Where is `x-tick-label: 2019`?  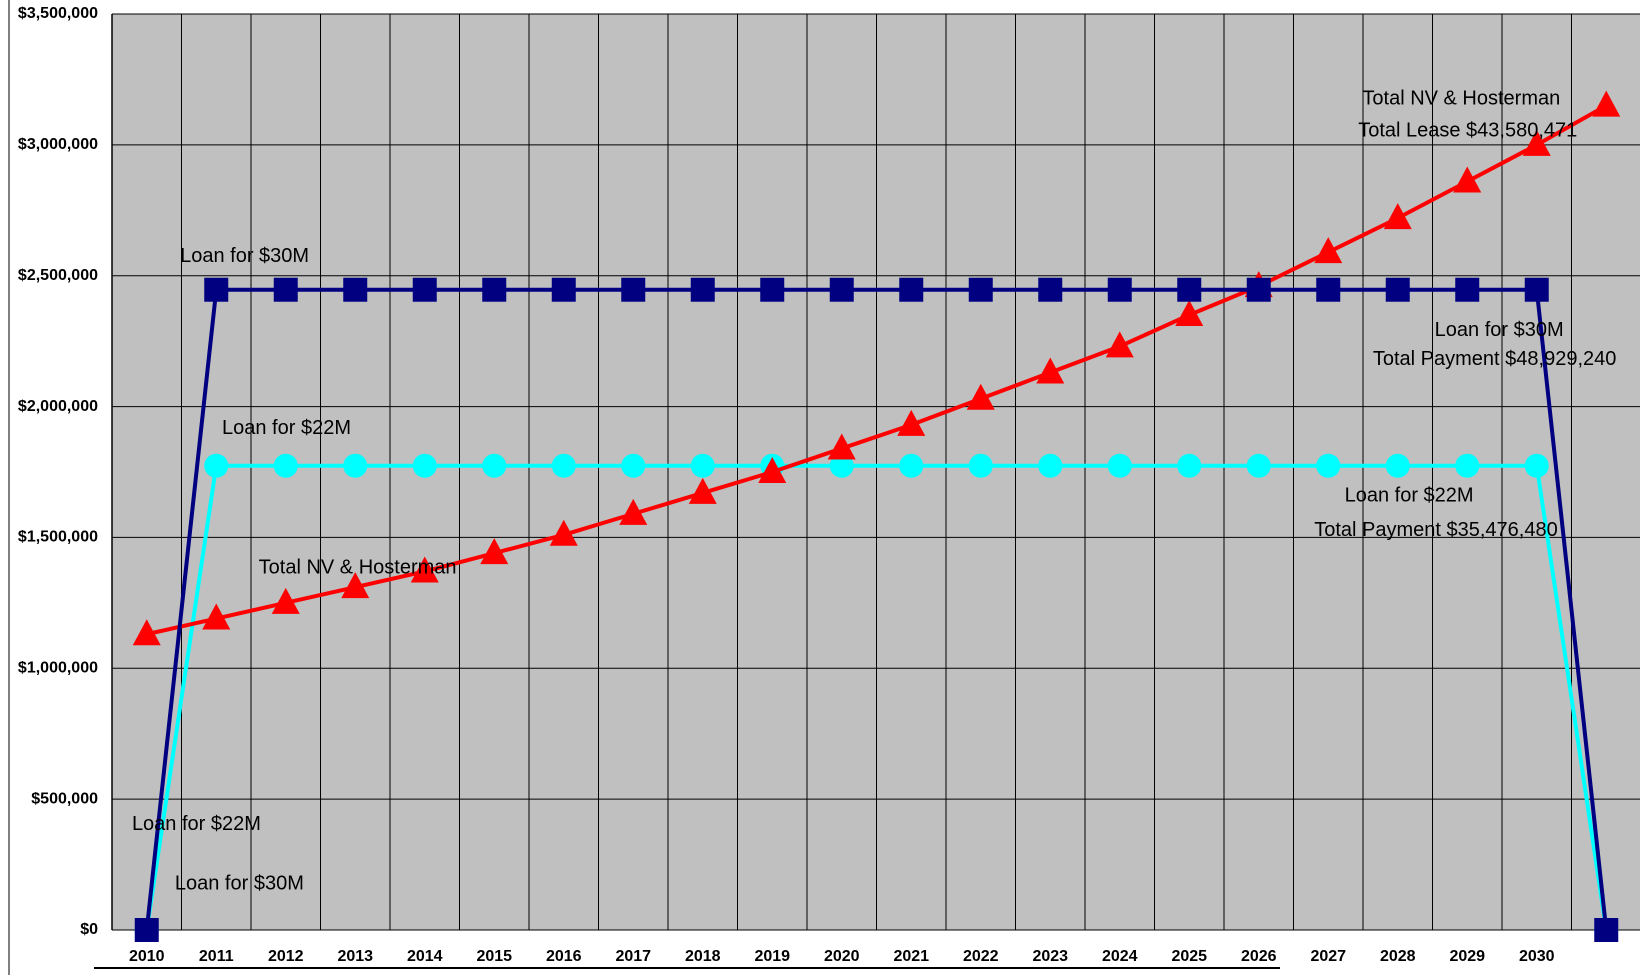
x-tick-label: 2019 is located at coordinates (772, 956).